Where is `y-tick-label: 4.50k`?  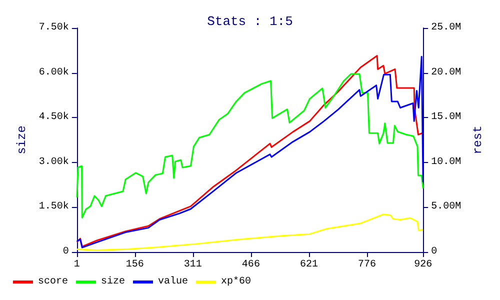 y-tick-label: 4.50k is located at coordinates (53, 117).